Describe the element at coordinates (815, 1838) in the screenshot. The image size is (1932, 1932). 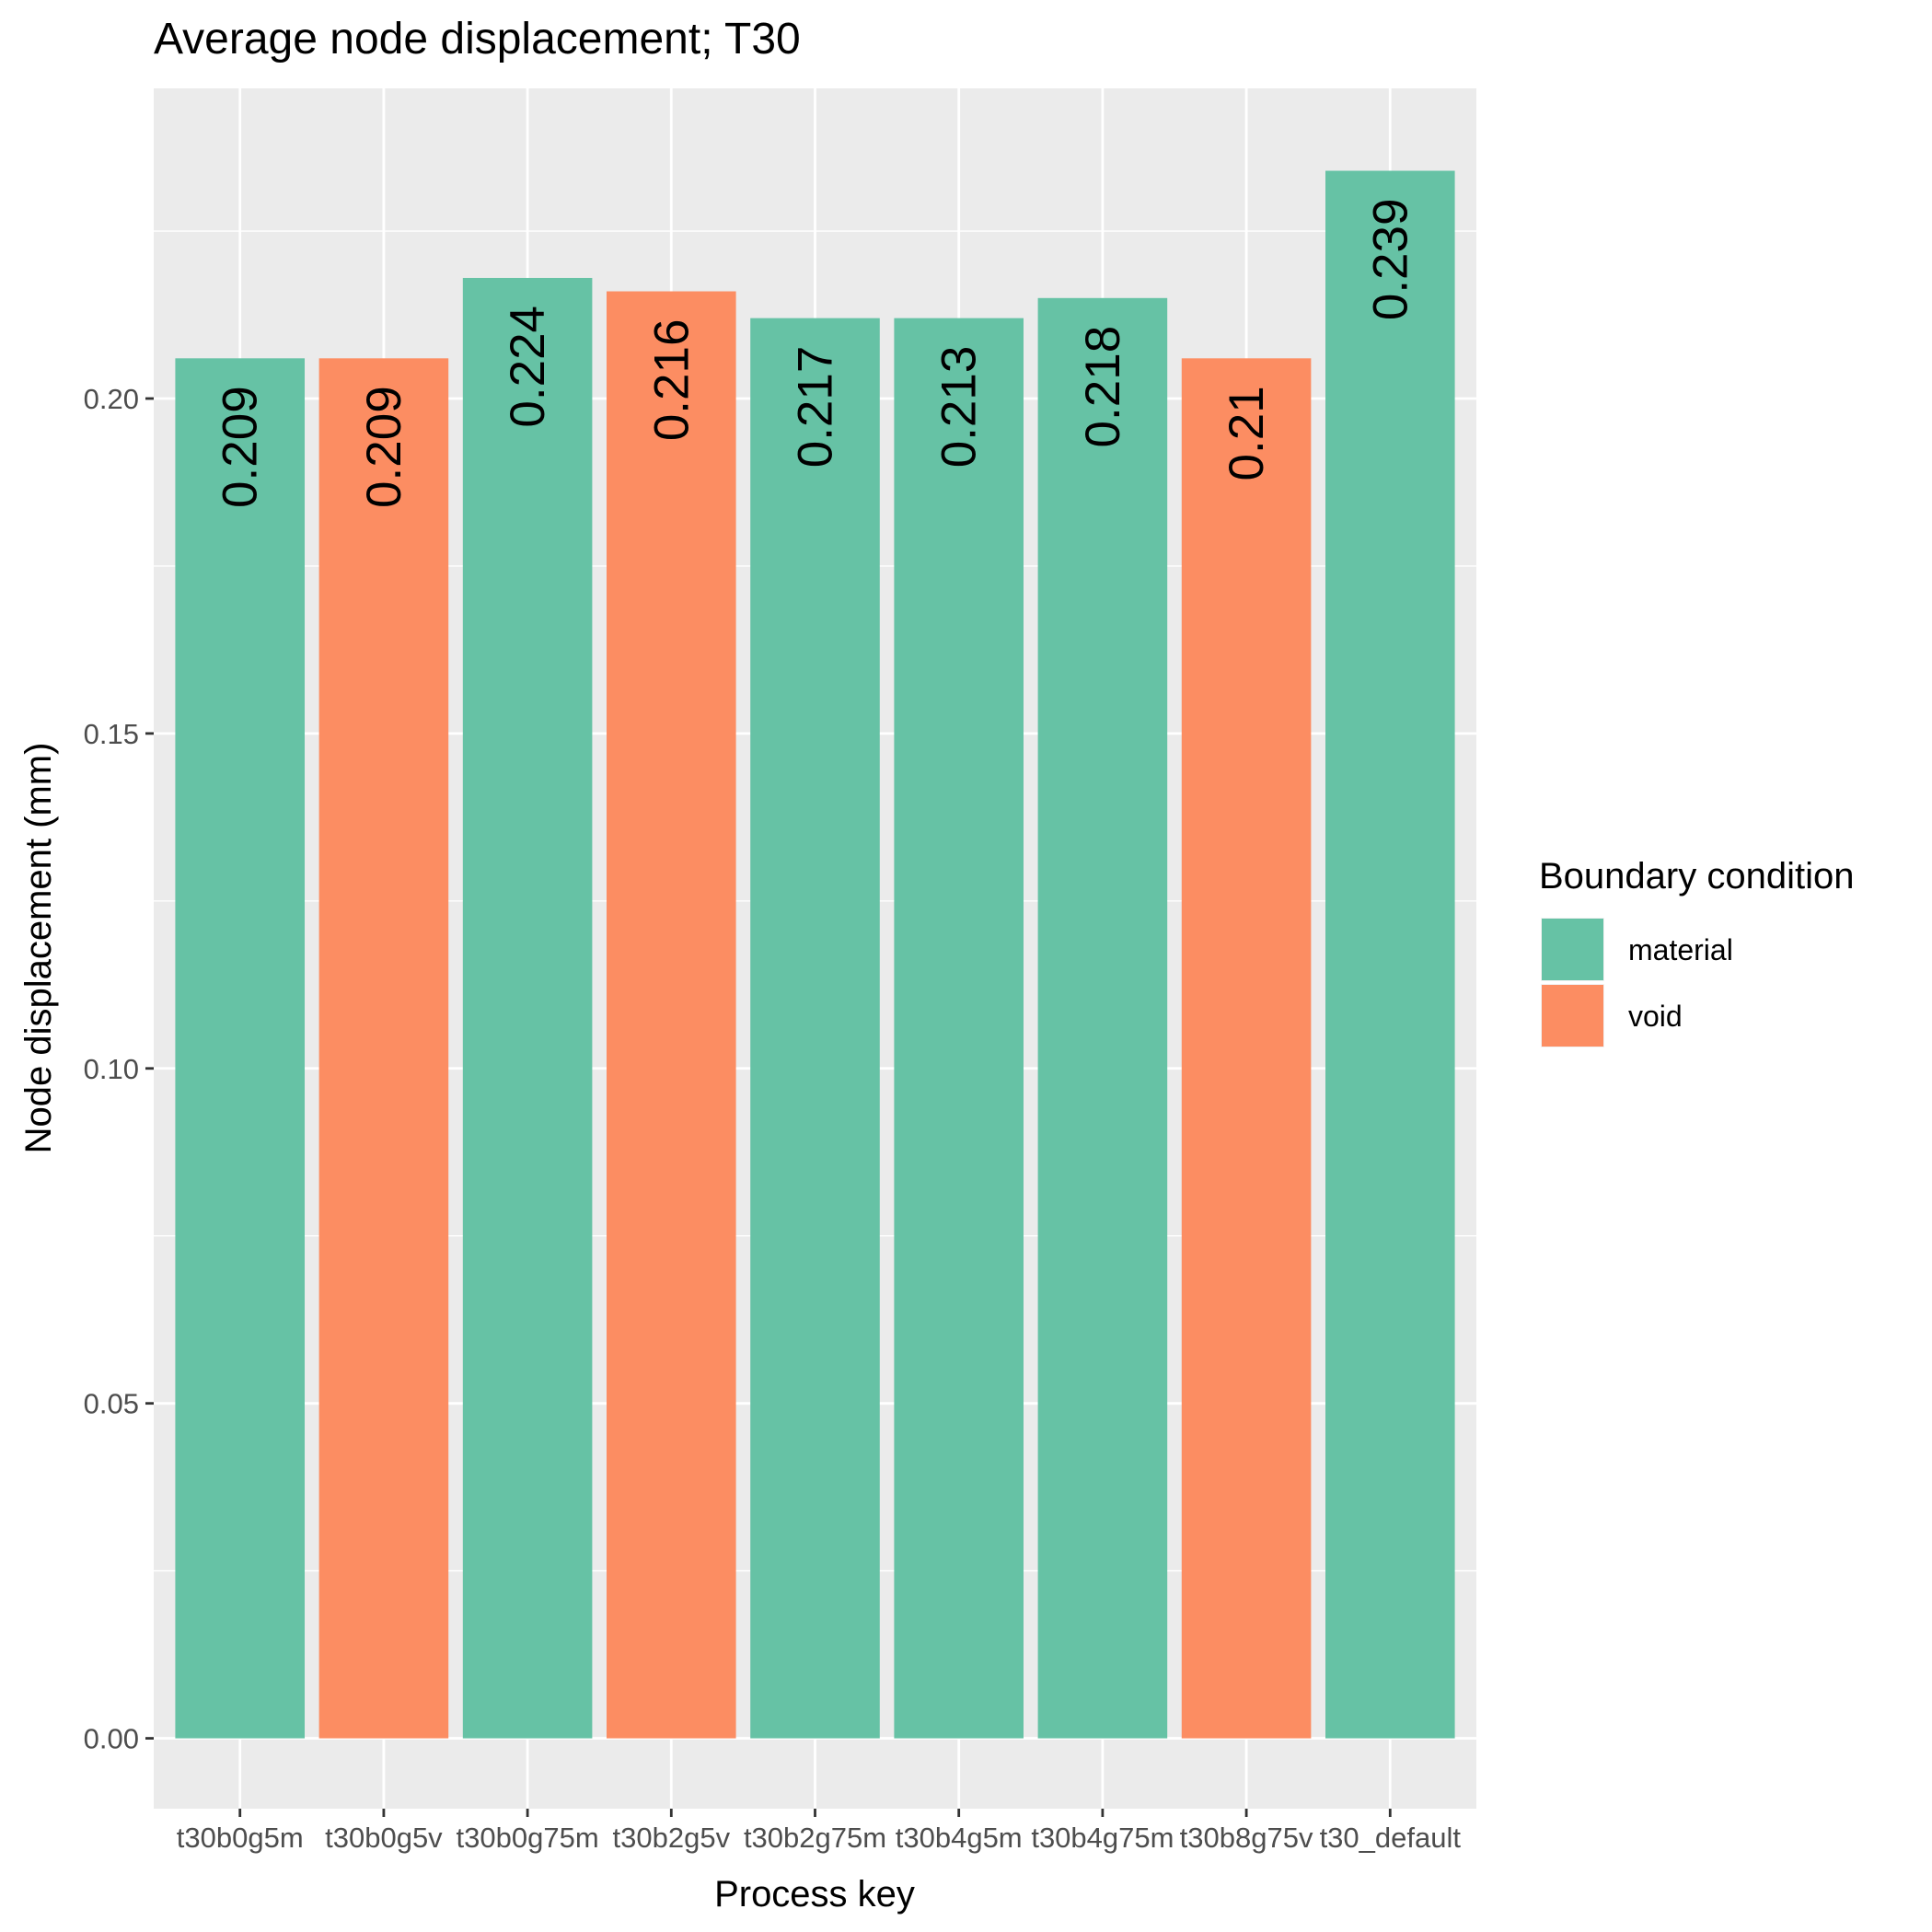
I see `x-tick-label: t30b2g75m` at that location.